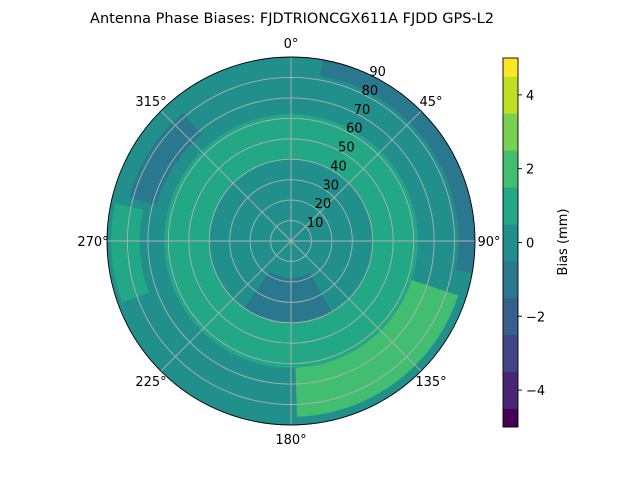 Image resolution: width=640 pixels, height=480 pixels. What do you see at coordinates (535, 317) in the screenshot?
I see `colorbar-tick-label: −2` at bounding box center [535, 317].